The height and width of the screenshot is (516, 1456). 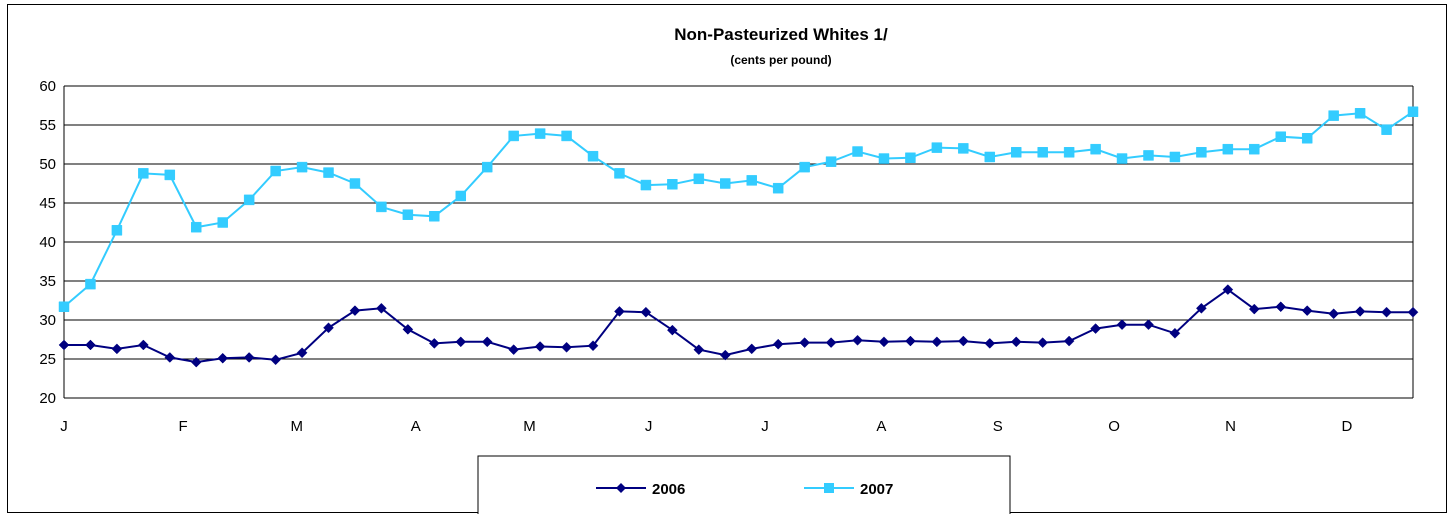 What do you see at coordinates (881, 426) in the screenshot?
I see `x-tick-label: A` at bounding box center [881, 426].